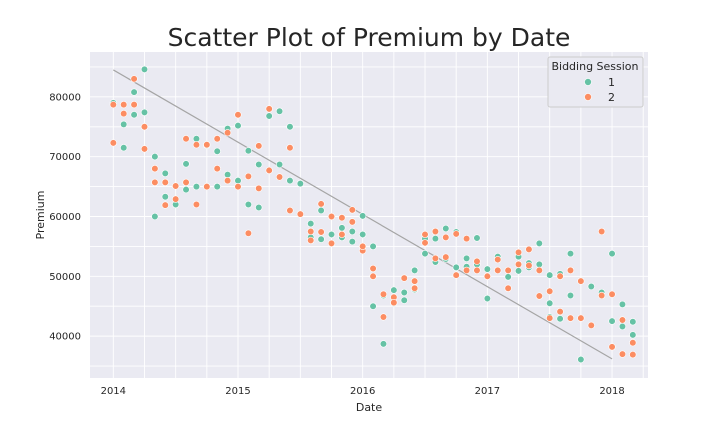 Image resolution: width=720 pixels, height=432 pixels. I want to click on legend-title: Bidding Session, so click(594, 66).